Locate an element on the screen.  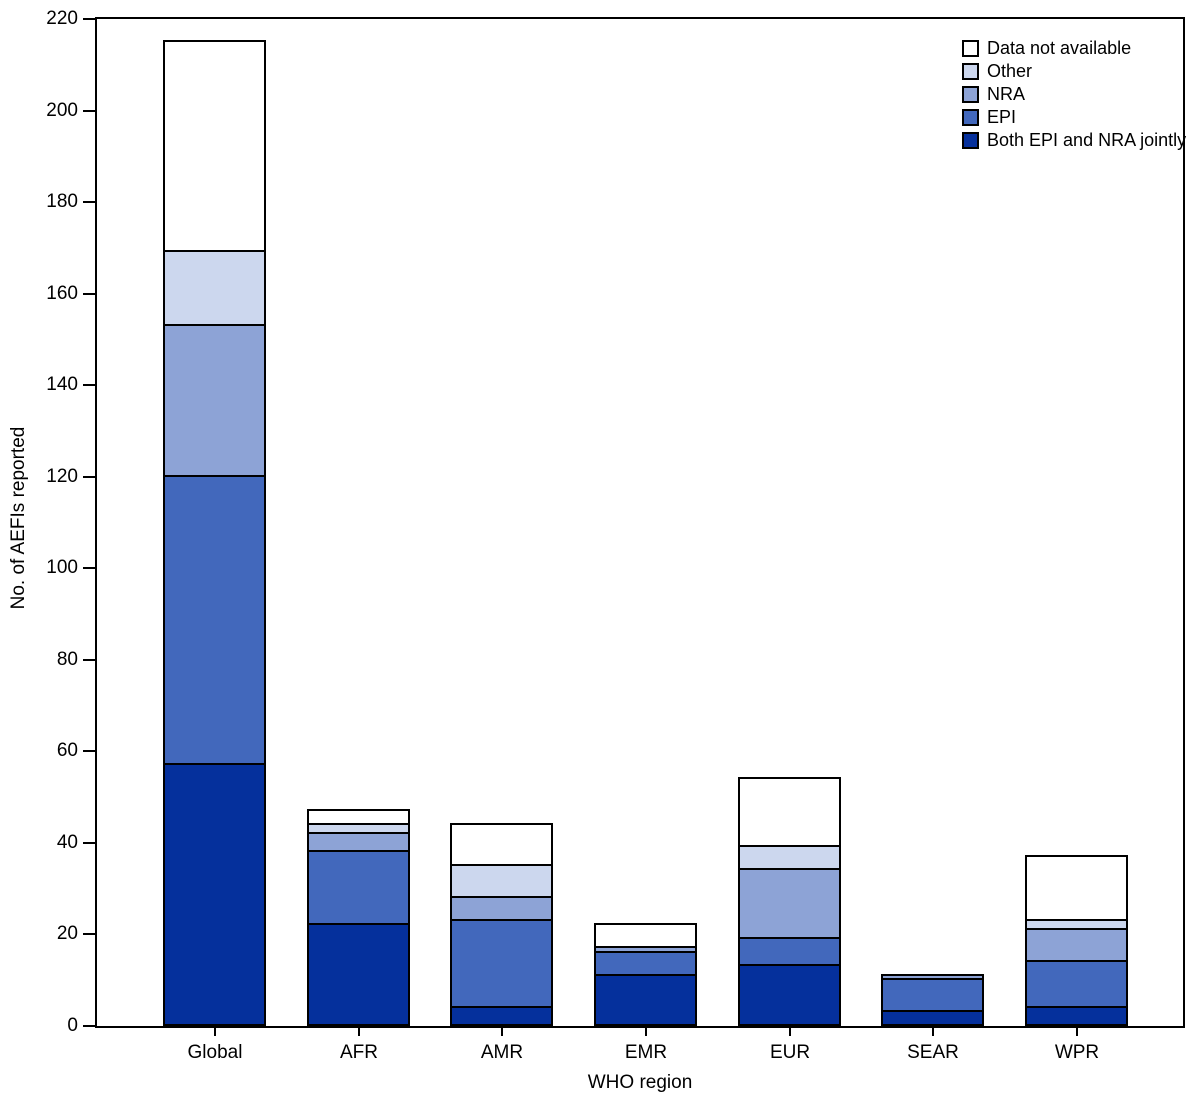
legend-label: Data not available is located at coordinates (1059, 48).